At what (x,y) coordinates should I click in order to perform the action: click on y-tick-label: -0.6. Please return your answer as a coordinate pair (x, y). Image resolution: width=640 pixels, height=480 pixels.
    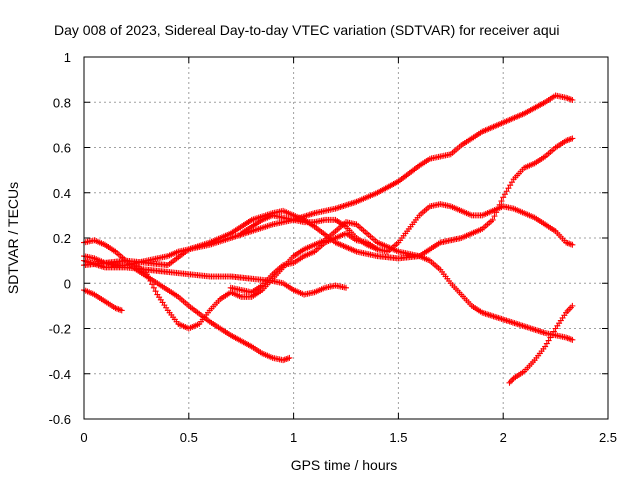
    Looking at the image, I should click on (60, 419).